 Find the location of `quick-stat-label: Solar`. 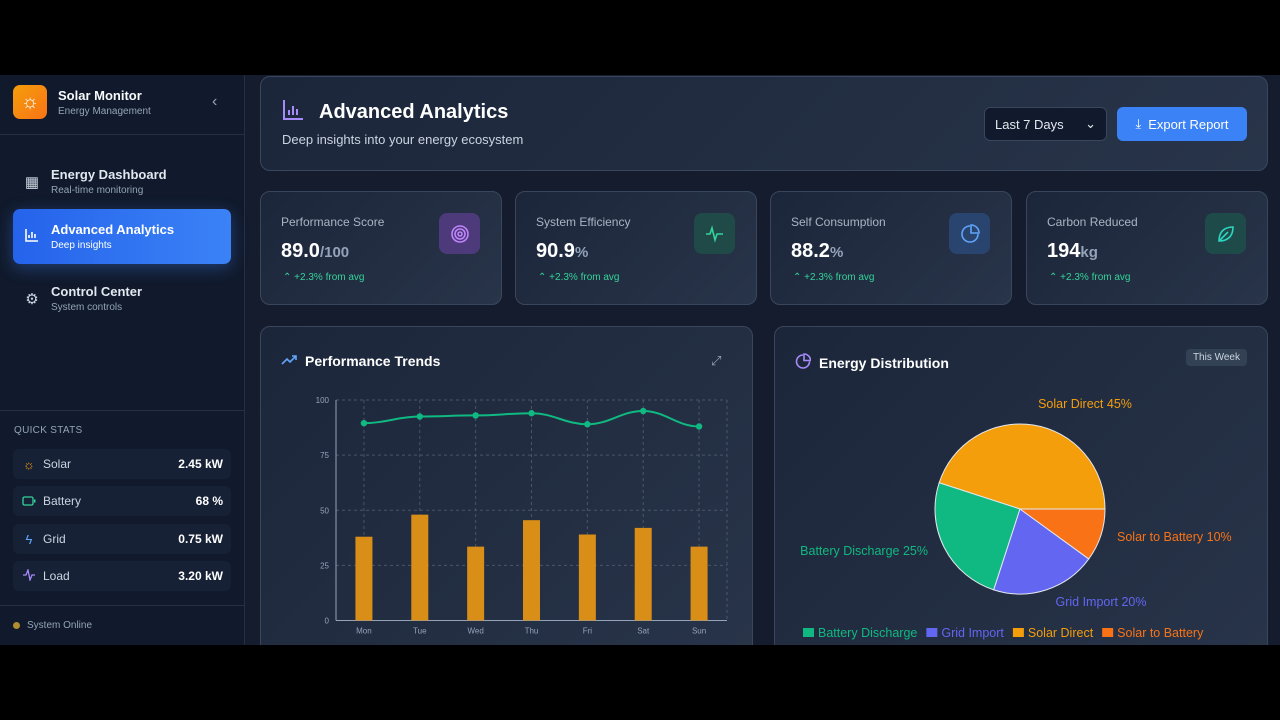

quick-stat-label: Solar is located at coordinates (57, 464).